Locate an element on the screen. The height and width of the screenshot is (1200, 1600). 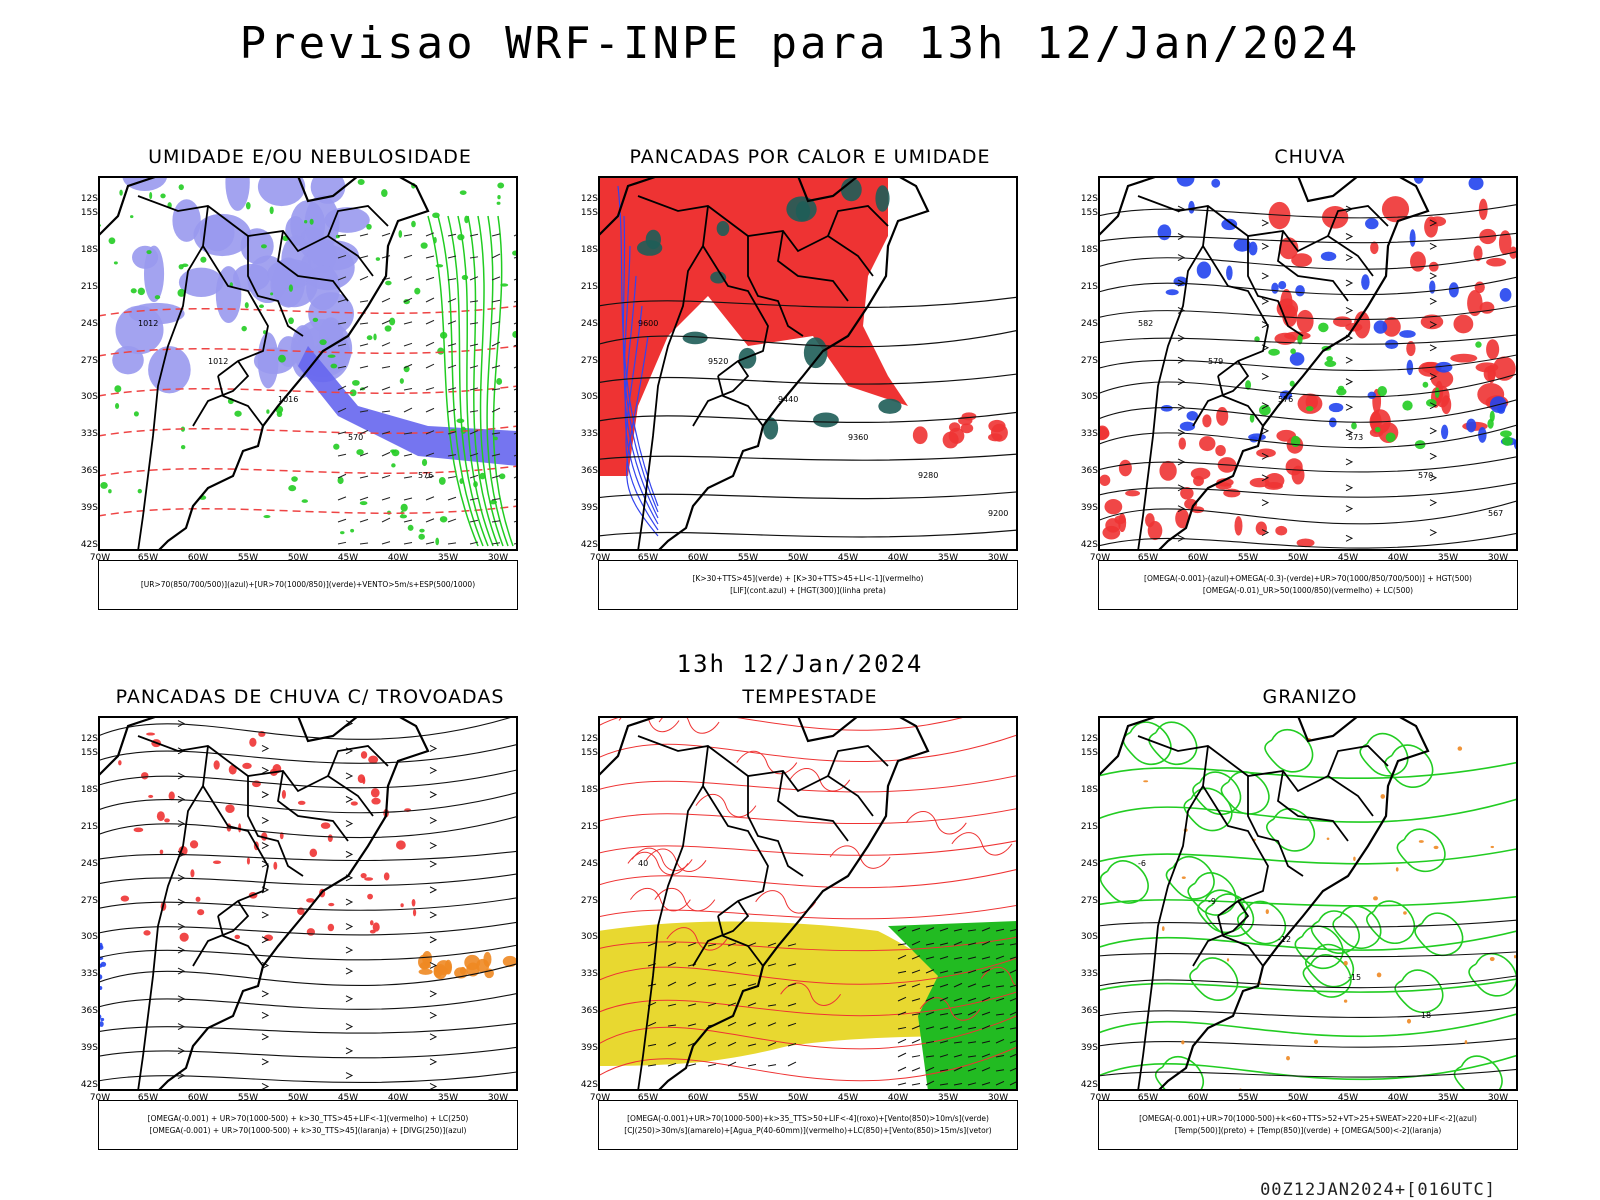
rain-green-area is located at coordinates (1437, 393).